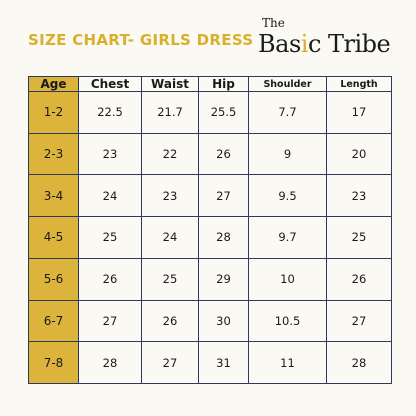  I want to click on table-row: 4-5 25 24 28 9.7 25, so click(210, 237).